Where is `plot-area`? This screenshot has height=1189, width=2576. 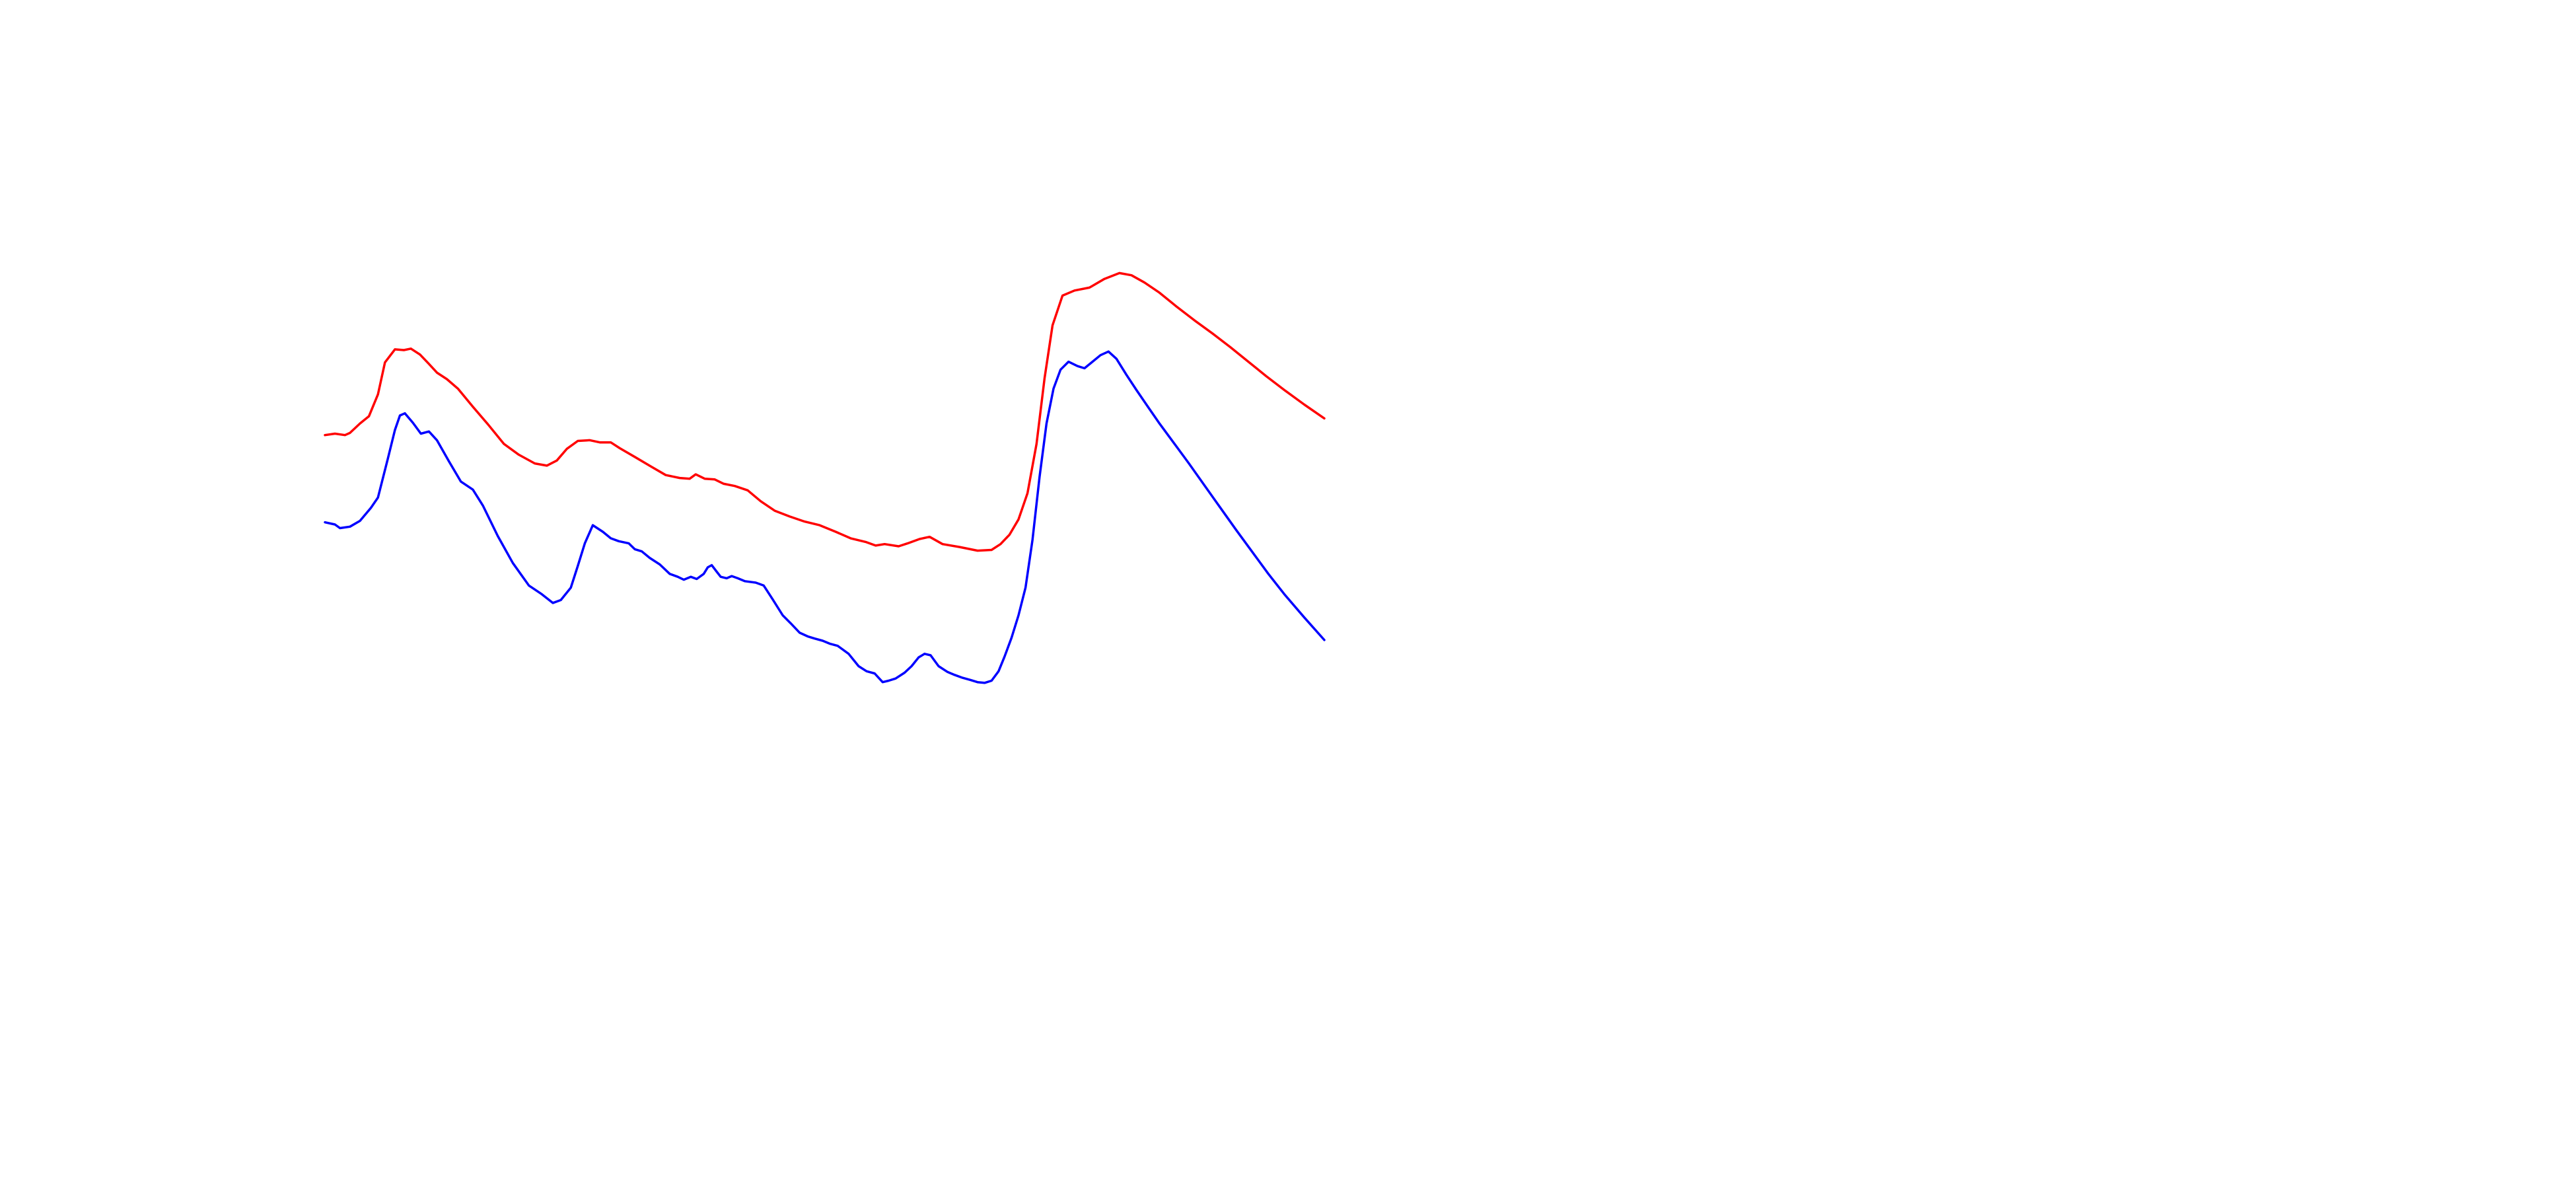
plot-area is located at coordinates (825, 477).